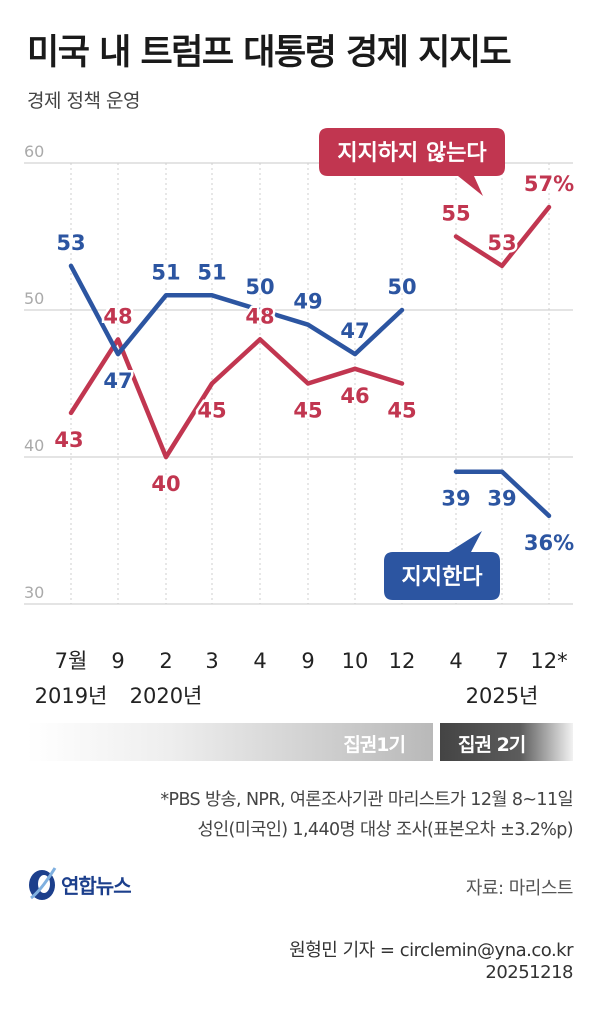 The width and height of the screenshot is (600, 1033). I want to click on x-tick-label-2: 2, so click(165, 661).